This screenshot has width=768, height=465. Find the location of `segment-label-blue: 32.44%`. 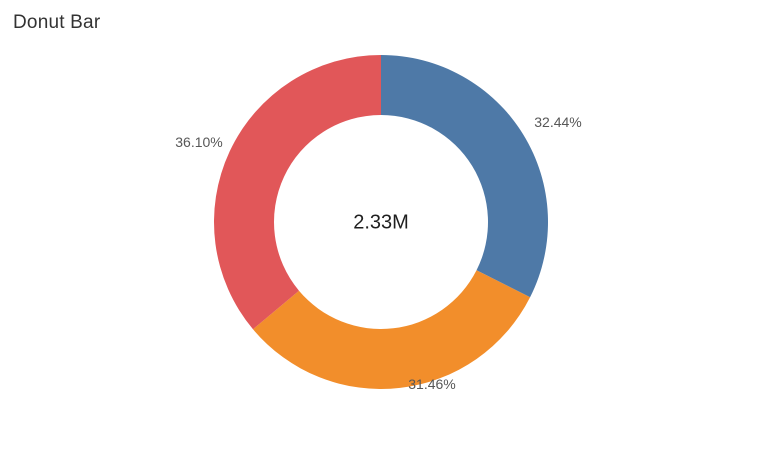

segment-label-blue: 32.44% is located at coordinates (558, 122).